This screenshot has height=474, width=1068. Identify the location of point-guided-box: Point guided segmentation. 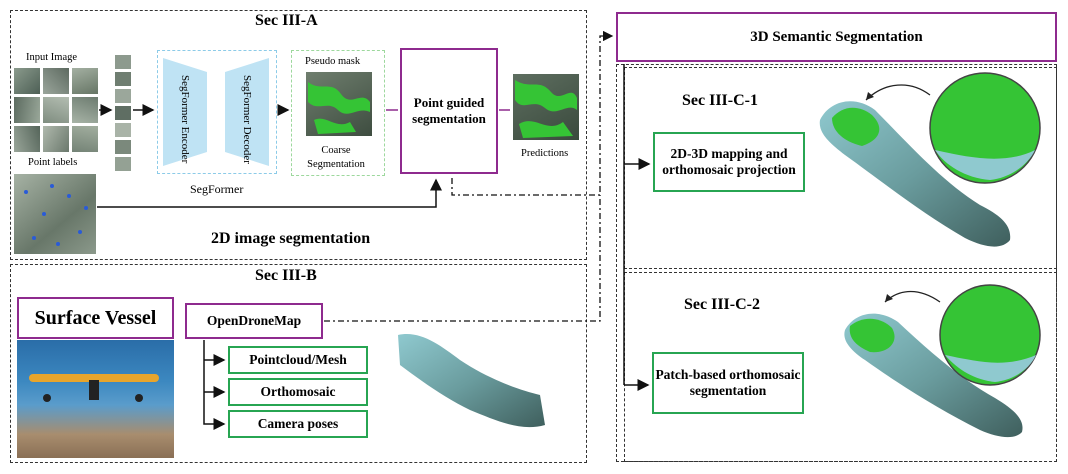
(449, 111).